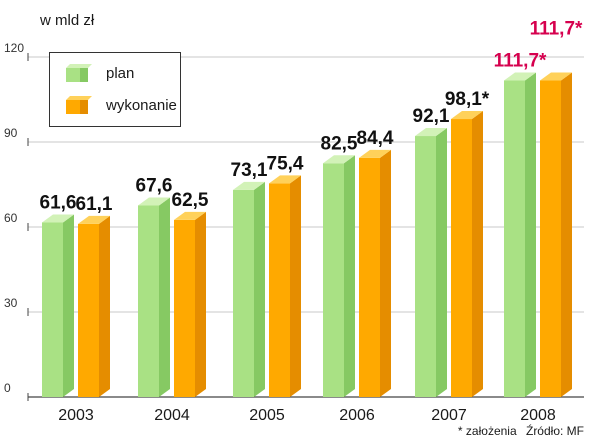 This screenshot has height=444, width=596. I want to click on bar-side-wykonanie-2007, so click(477, 254).